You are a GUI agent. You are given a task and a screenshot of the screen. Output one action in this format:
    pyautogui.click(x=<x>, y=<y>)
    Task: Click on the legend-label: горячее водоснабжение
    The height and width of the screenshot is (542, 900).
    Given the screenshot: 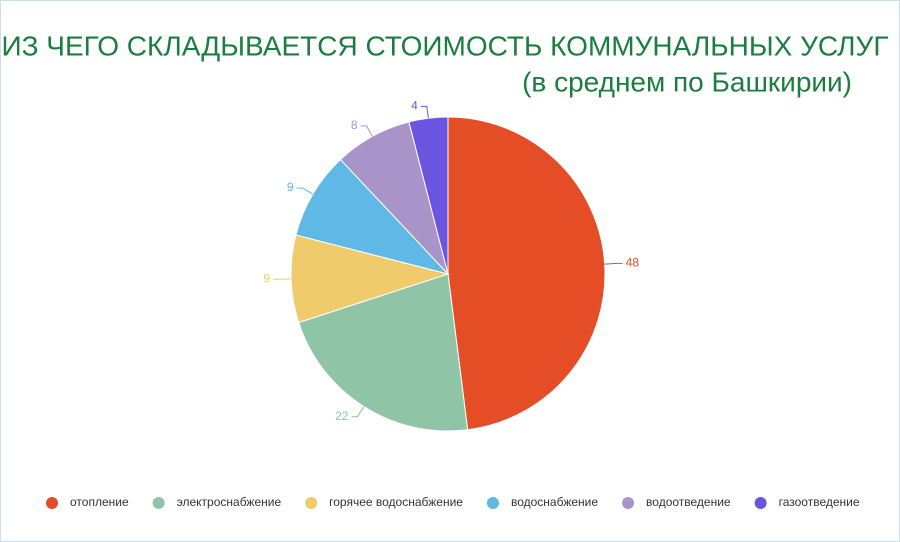 What is the action you would take?
    pyautogui.click(x=396, y=502)
    